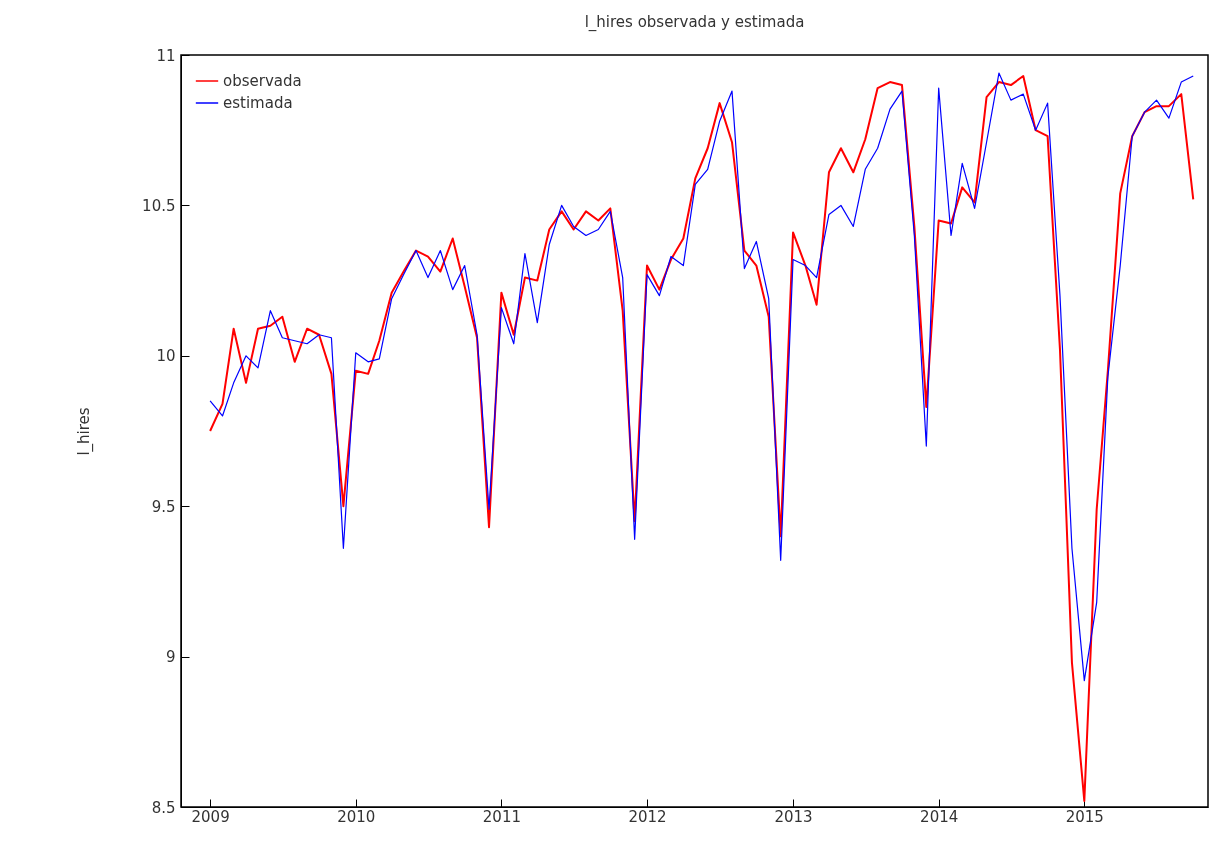 This screenshot has width=1209, height=842. I want to click on y-tick-label: 8.5, so click(163, 807).